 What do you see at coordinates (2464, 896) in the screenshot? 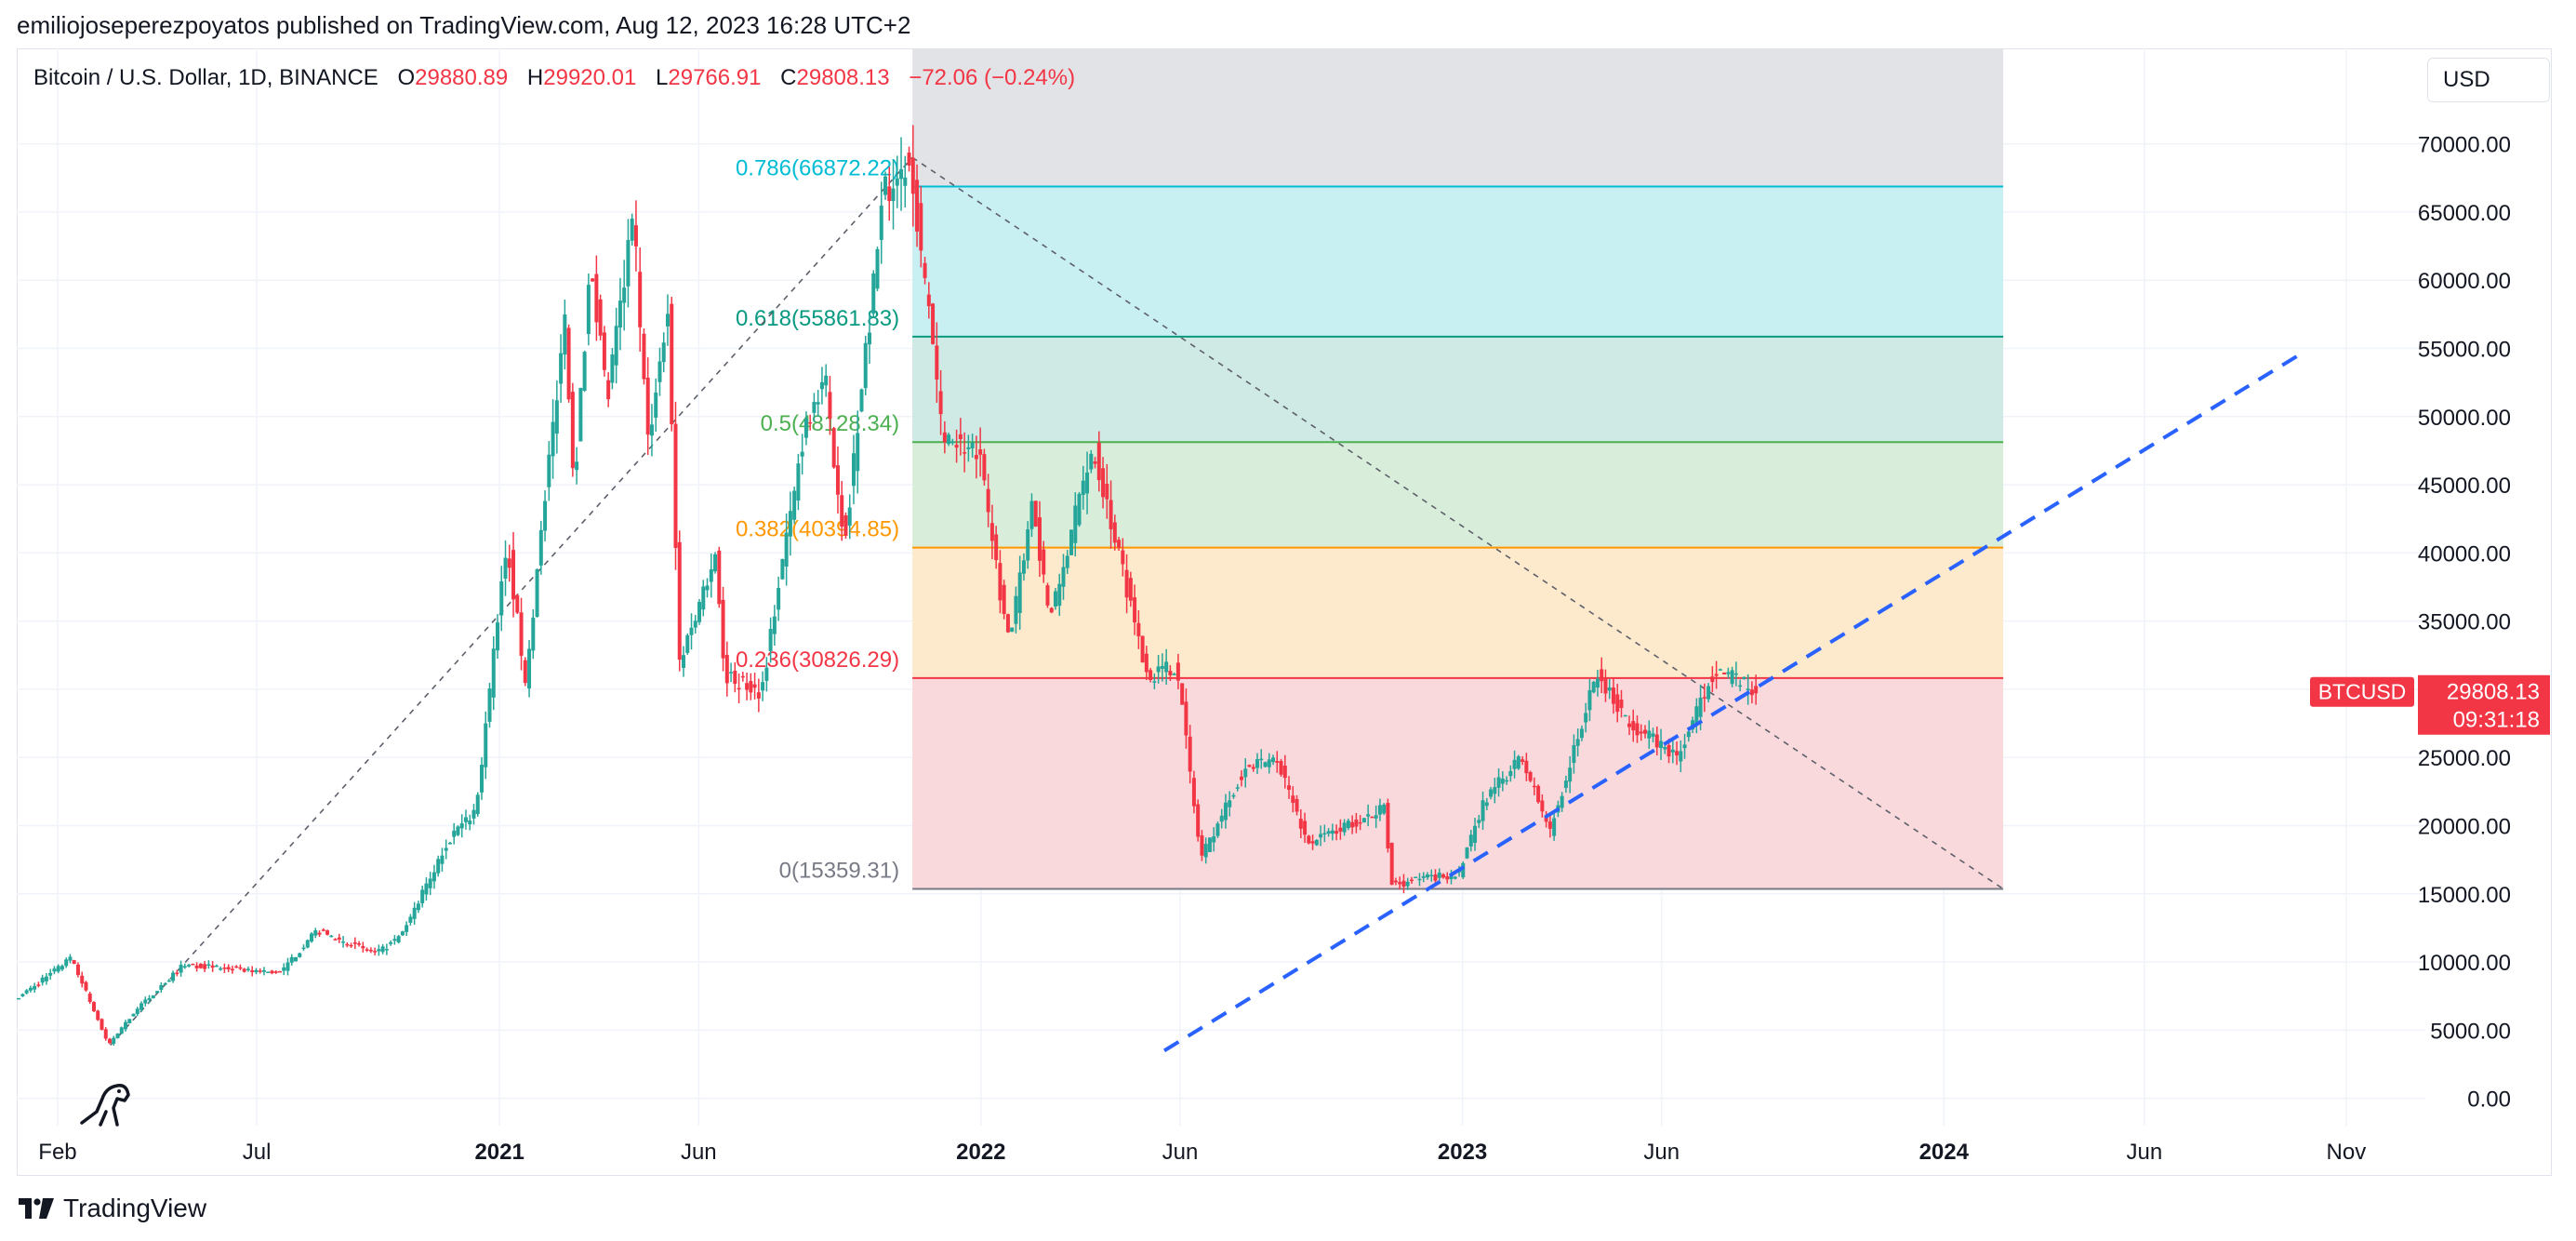
I see `price-tick-label: 15000.00` at bounding box center [2464, 896].